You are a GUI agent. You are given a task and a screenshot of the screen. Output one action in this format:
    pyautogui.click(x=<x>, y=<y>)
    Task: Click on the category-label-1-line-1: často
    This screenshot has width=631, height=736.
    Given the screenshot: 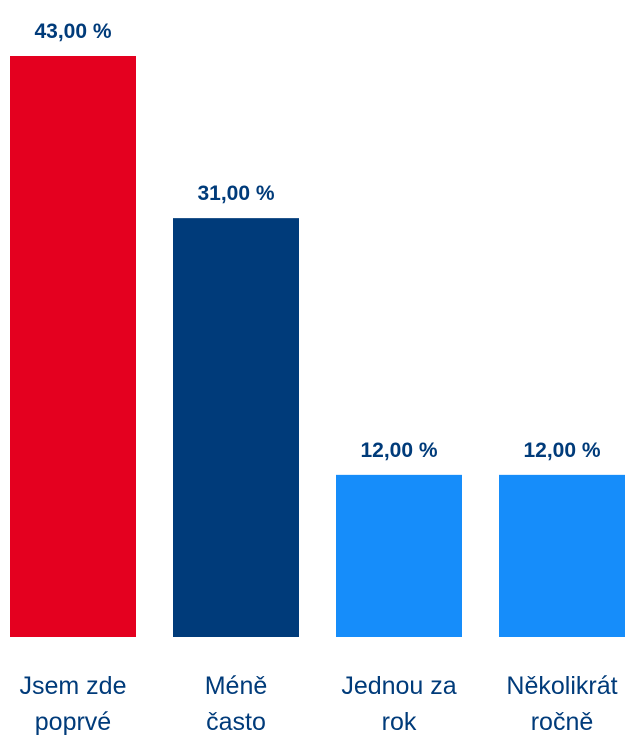 What is the action you would take?
    pyautogui.click(x=236, y=722)
    